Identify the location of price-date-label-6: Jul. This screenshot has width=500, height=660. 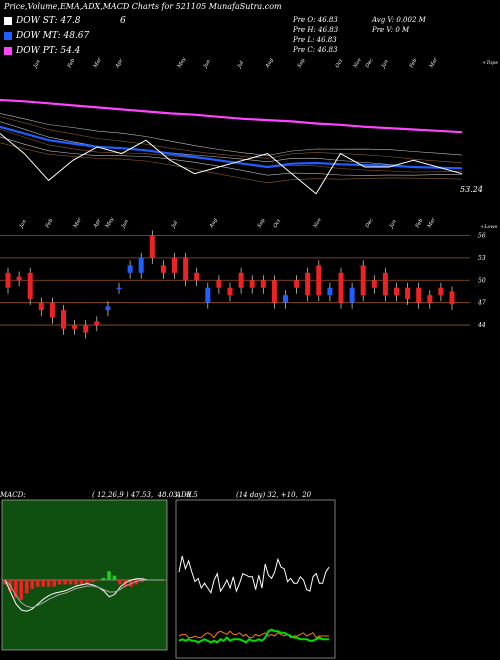
(174, 225).